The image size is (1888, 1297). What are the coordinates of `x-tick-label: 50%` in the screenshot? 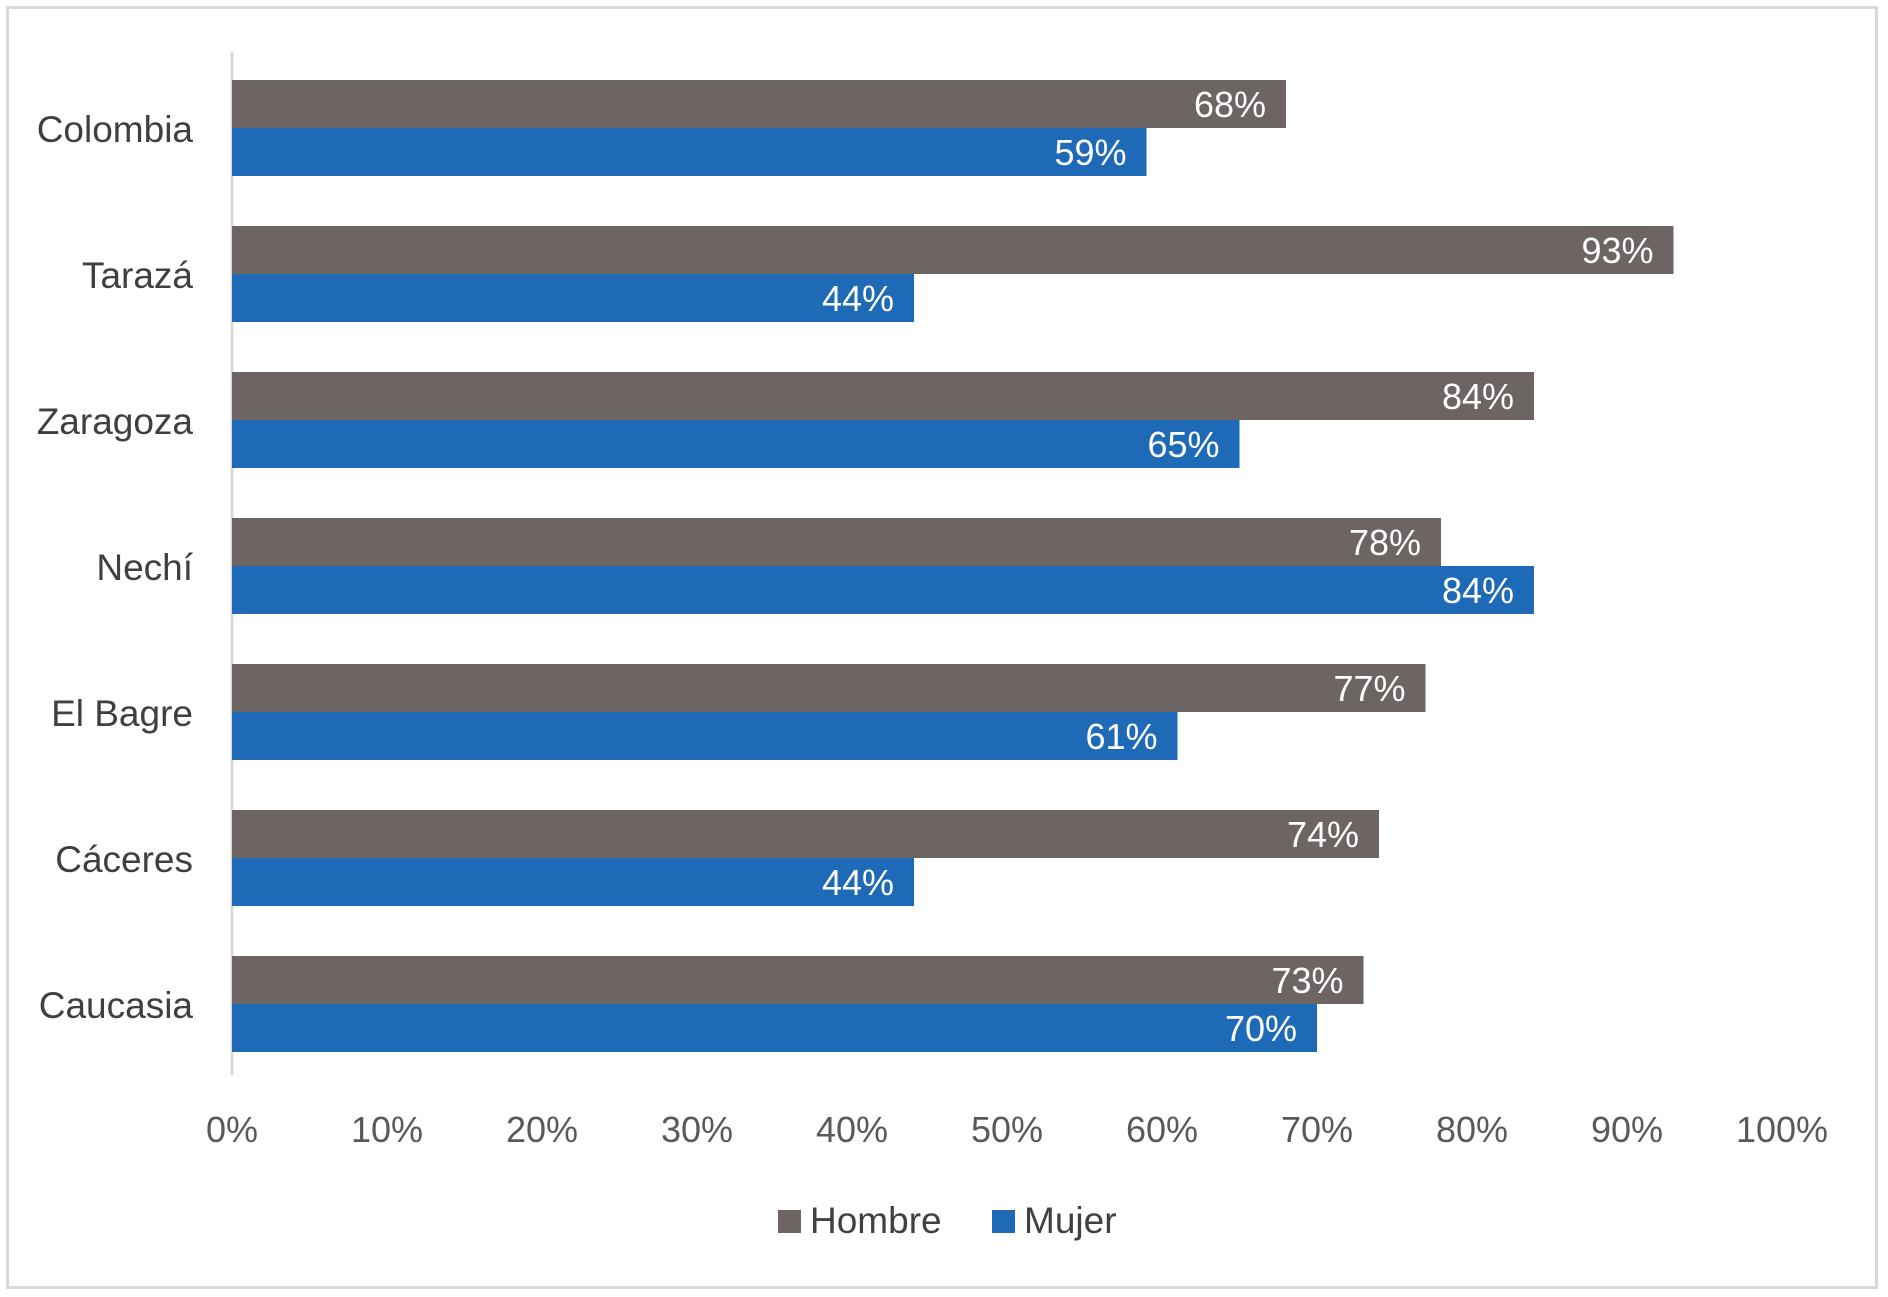 It's located at (1007, 1129).